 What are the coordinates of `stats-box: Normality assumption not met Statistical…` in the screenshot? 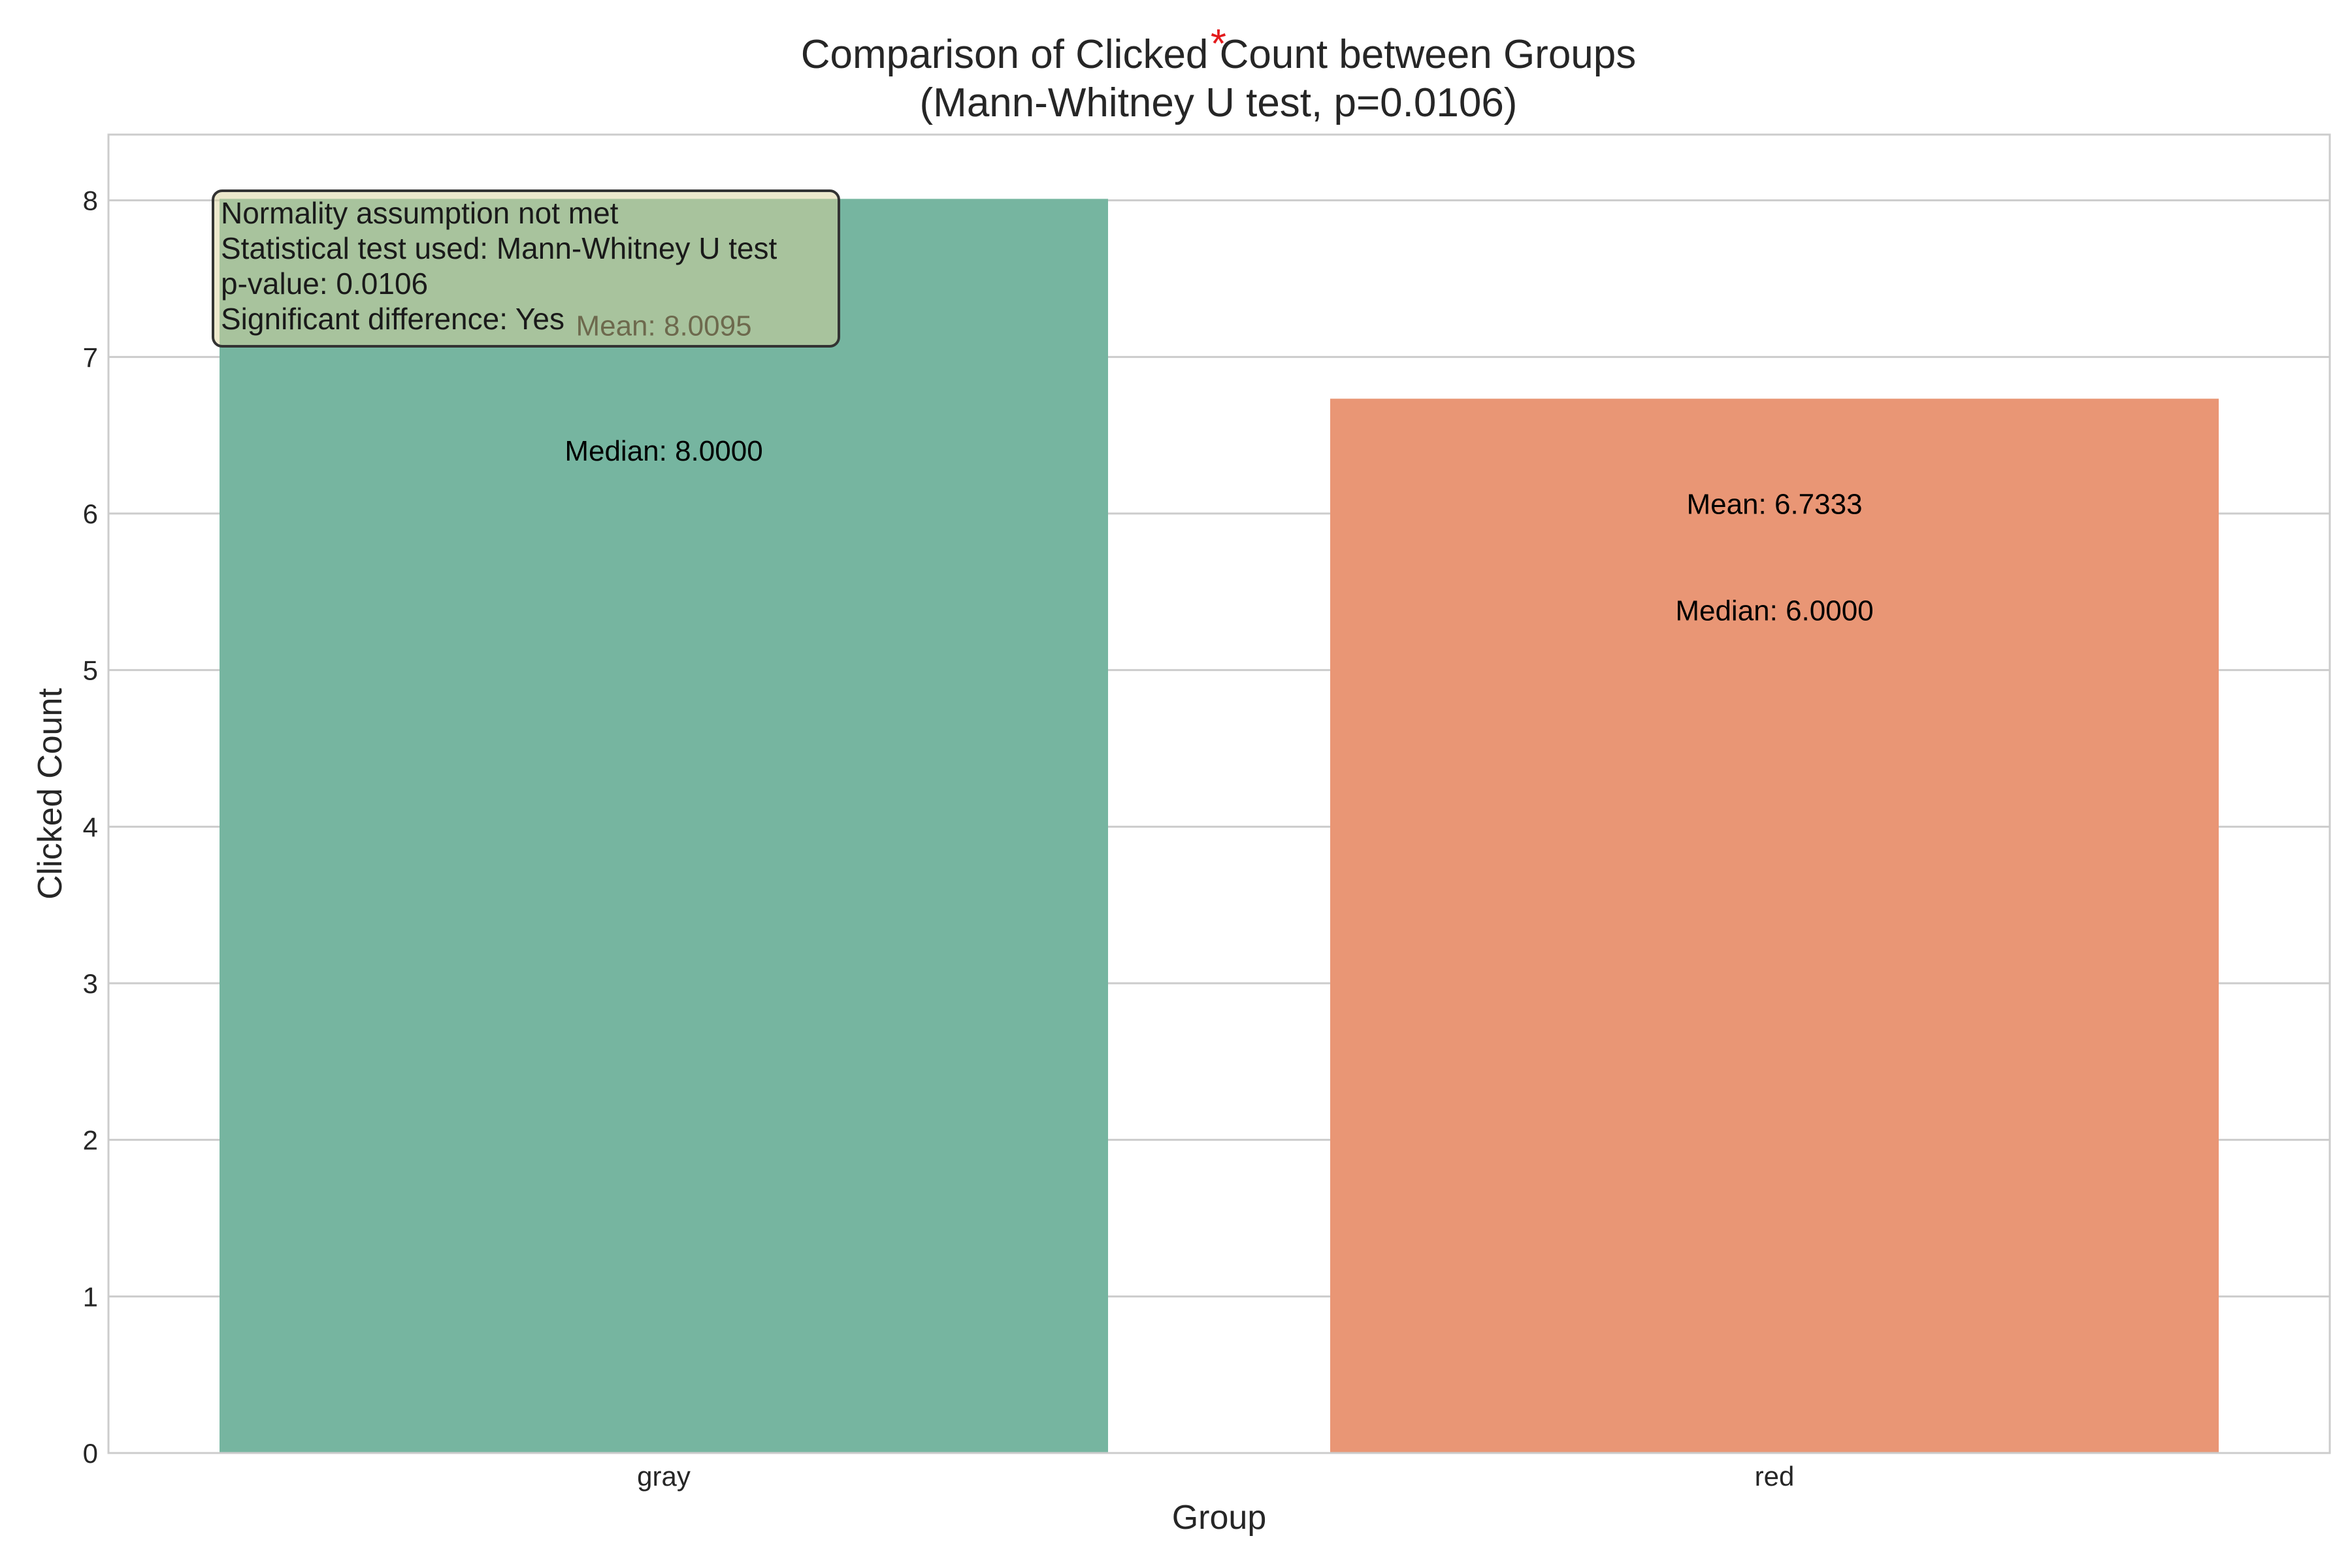 It's located at (526, 268).